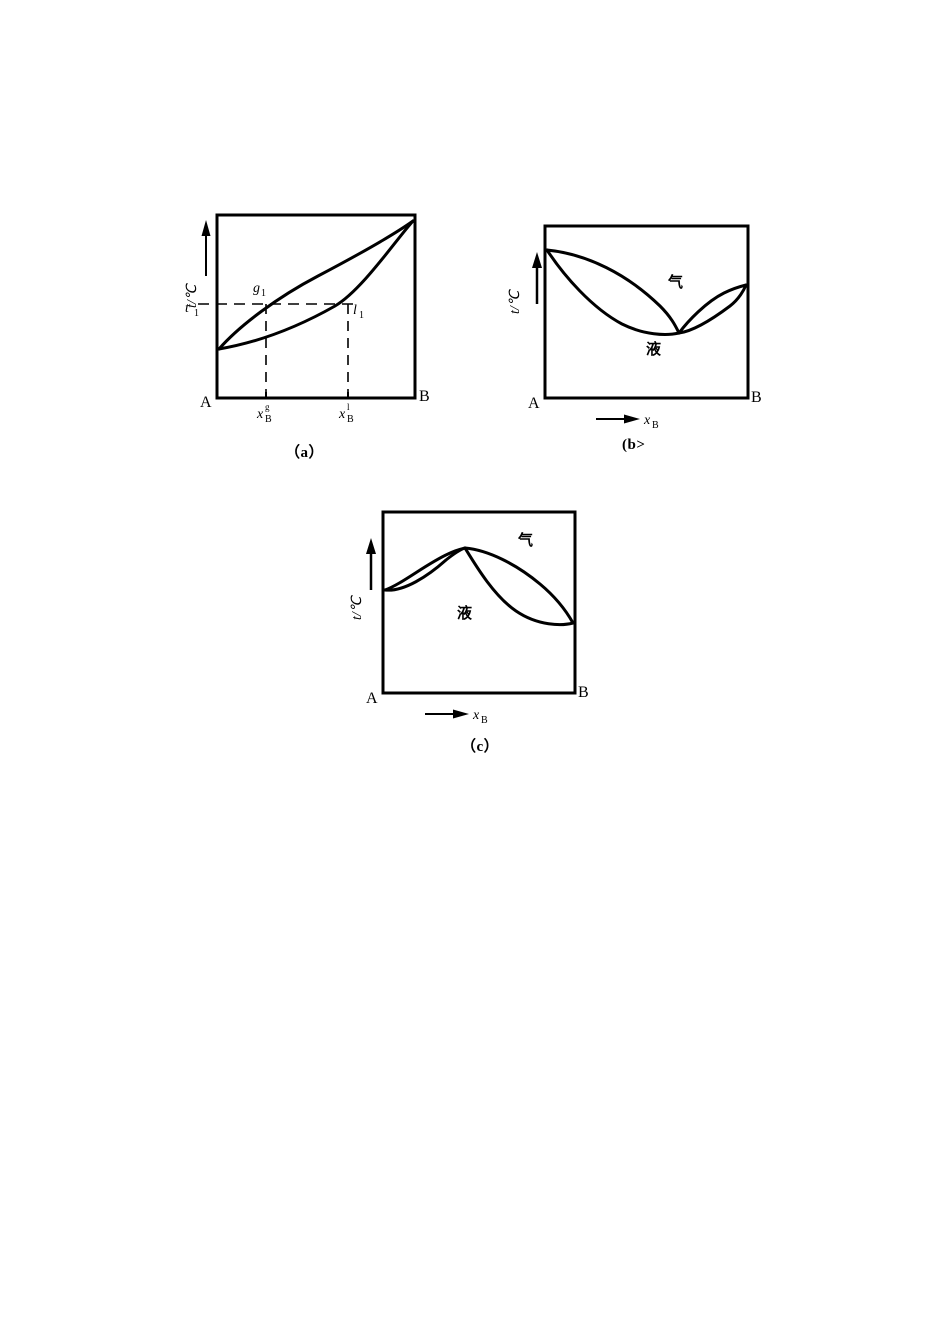 This screenshot has height=1344, width=950. Describe the element at coordinates (192, 295) in the screenshot. I see `y-axis-label-a: t/℃` at that location.